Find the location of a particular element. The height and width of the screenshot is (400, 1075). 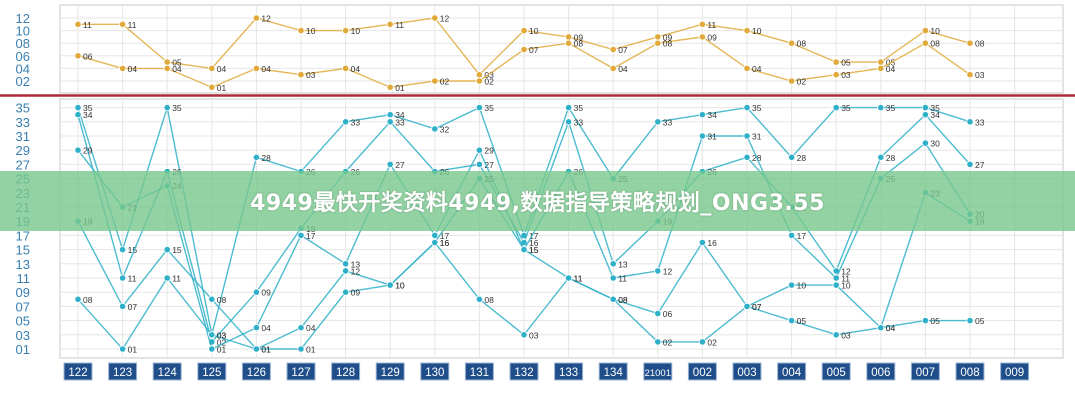

top-y-tick-label: 12 is located at coordinates (23, 18).